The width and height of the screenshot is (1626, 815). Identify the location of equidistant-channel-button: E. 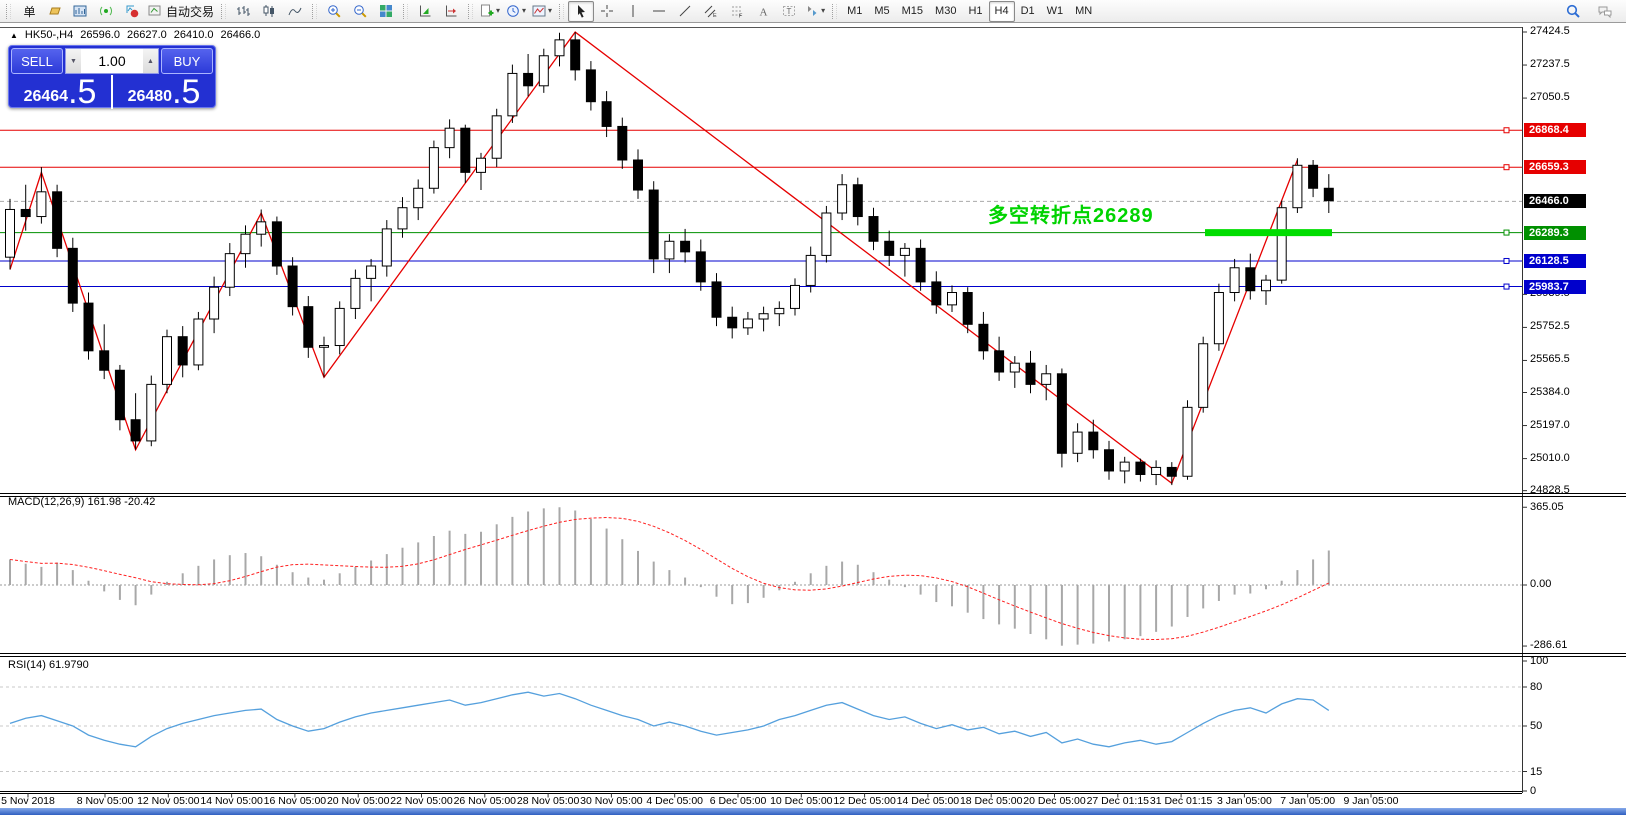
(711, 11).